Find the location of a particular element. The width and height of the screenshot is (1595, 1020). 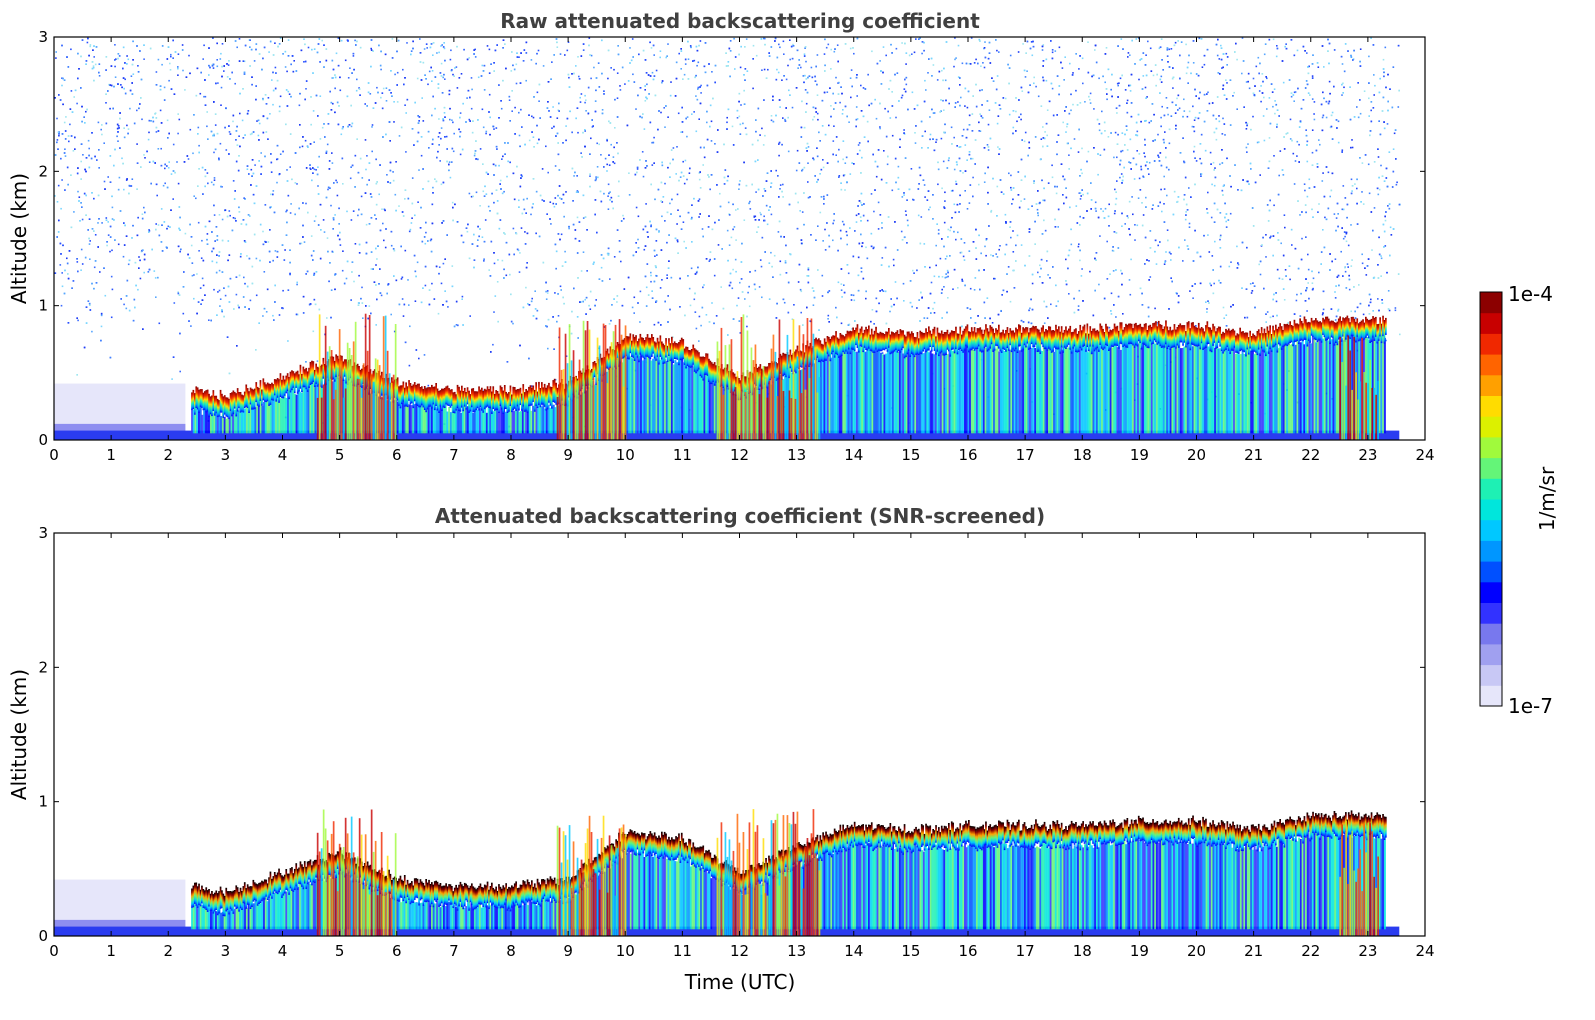

aerosol-layer is located at coordinates (789, 367).